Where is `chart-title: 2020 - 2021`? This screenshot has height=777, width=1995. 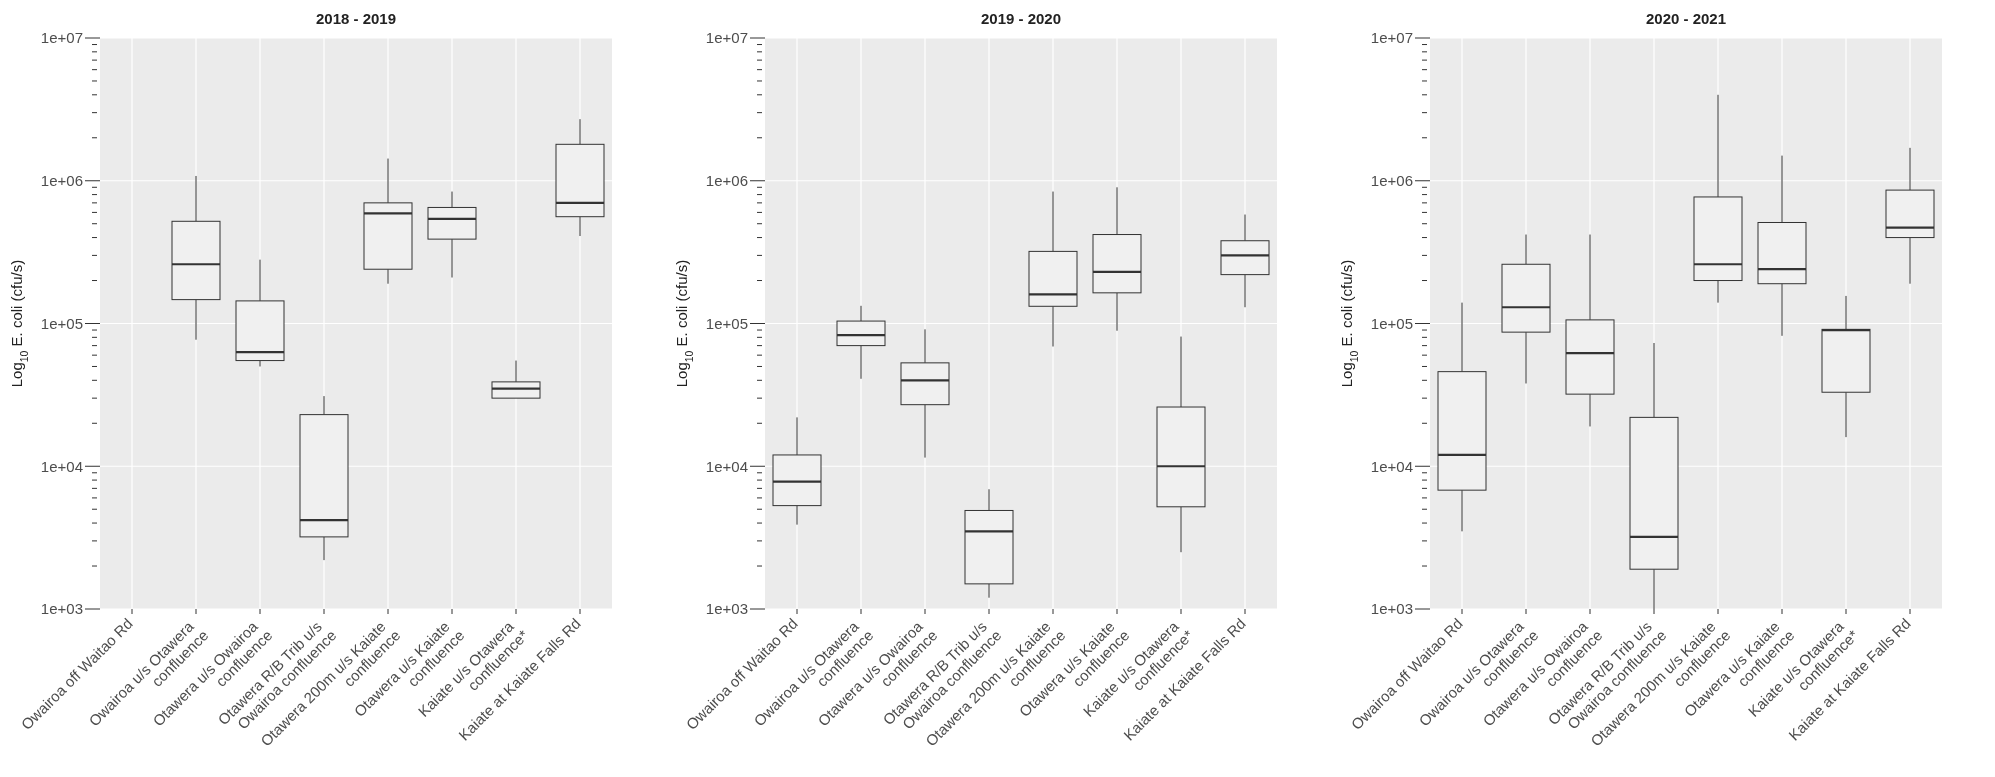 chart-title: 2020 - 2021 is located at coordinates (1686, 18).